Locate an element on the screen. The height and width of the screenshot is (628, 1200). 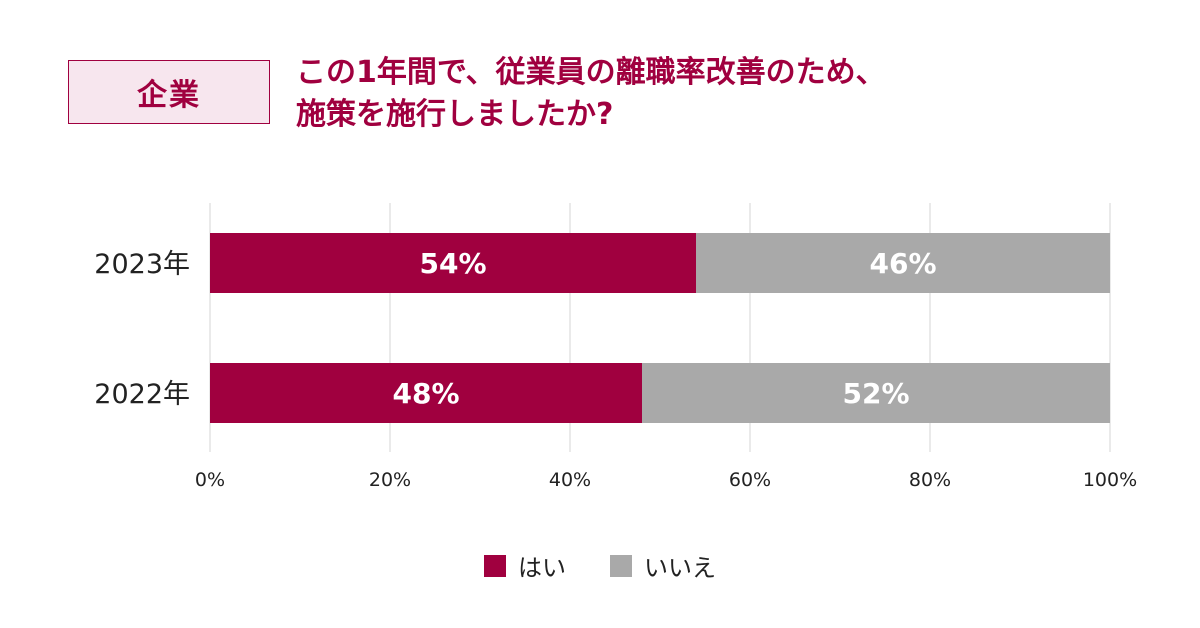
chart-title: この1年間で、従業員の離職率改善のため、 施策を施行しましたか? is located at coordinates (736, 94).